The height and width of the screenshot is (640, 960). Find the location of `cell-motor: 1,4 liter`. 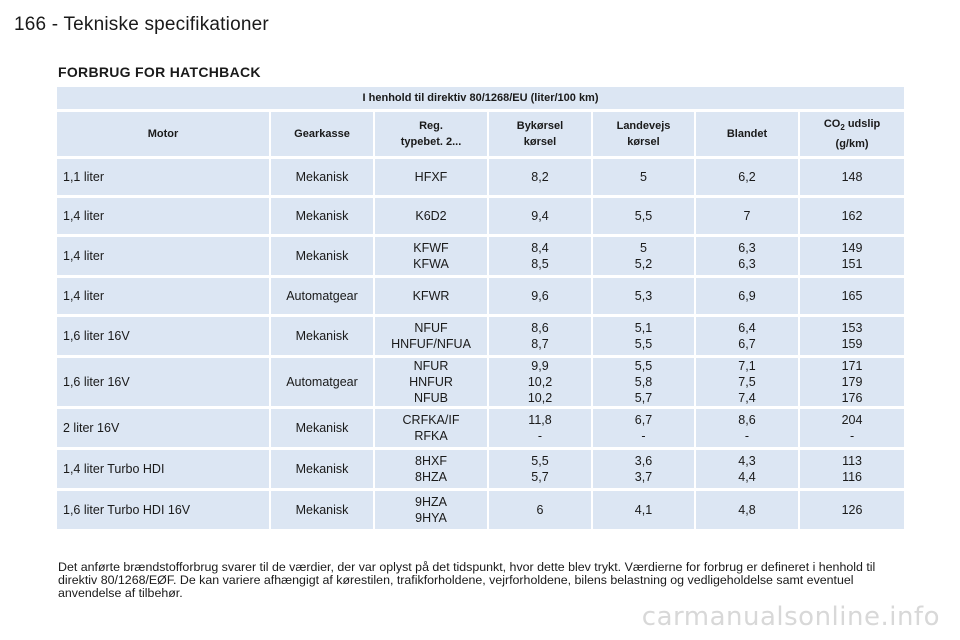

cell-motor: 1,4 liter is located at coordinates (164, 256).